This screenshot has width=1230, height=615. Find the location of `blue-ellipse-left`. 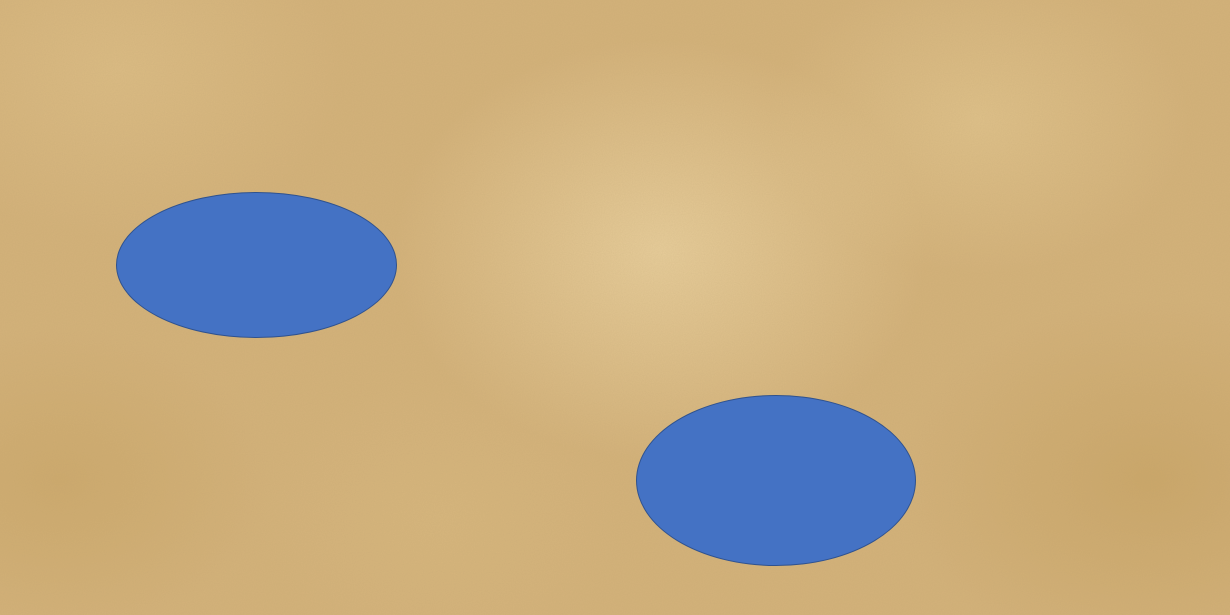

blue-ellipse-left is located at coordinates (256, 265).